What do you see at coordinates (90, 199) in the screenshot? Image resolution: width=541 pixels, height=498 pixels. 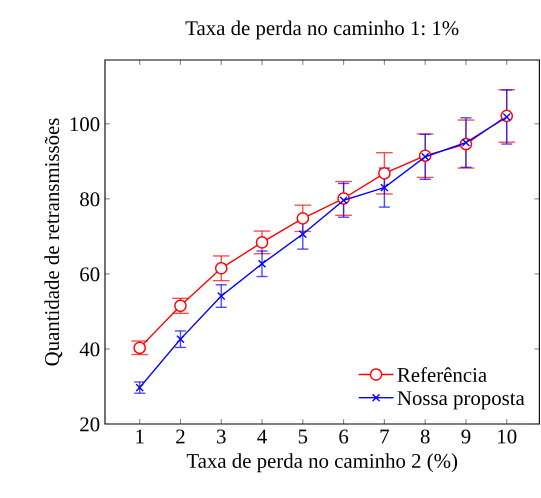 I see `y-tick-label: 80` at bounding box center [90, 199].